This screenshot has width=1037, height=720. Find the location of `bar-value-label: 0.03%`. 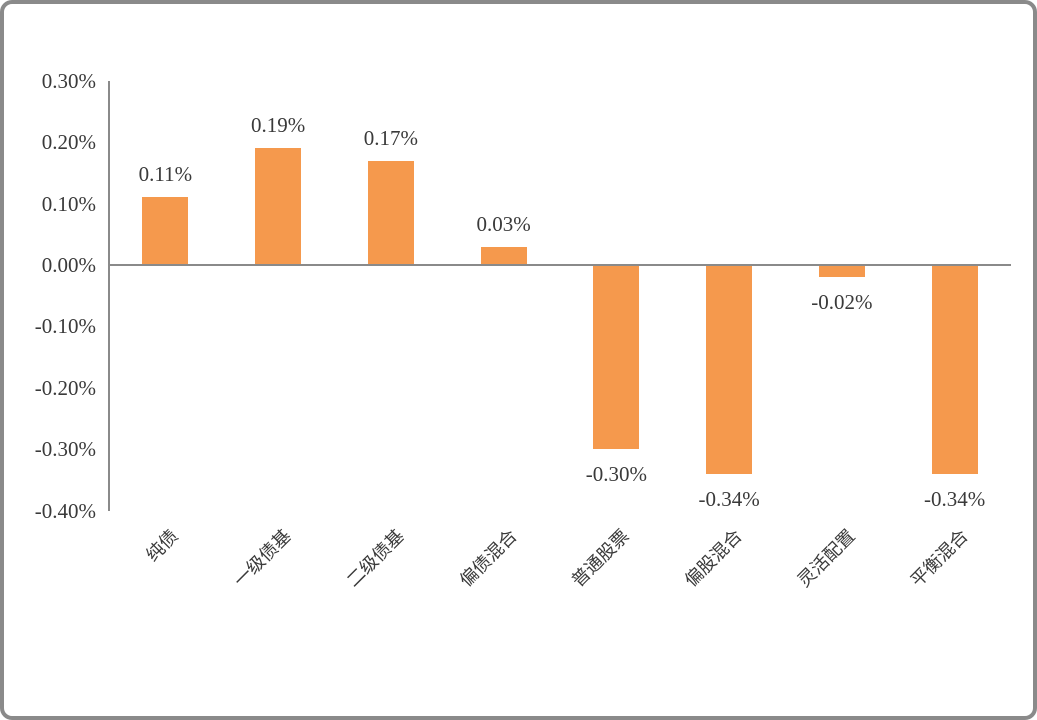

bar-value-label: 0.03% is located at coordinates (503, 223).